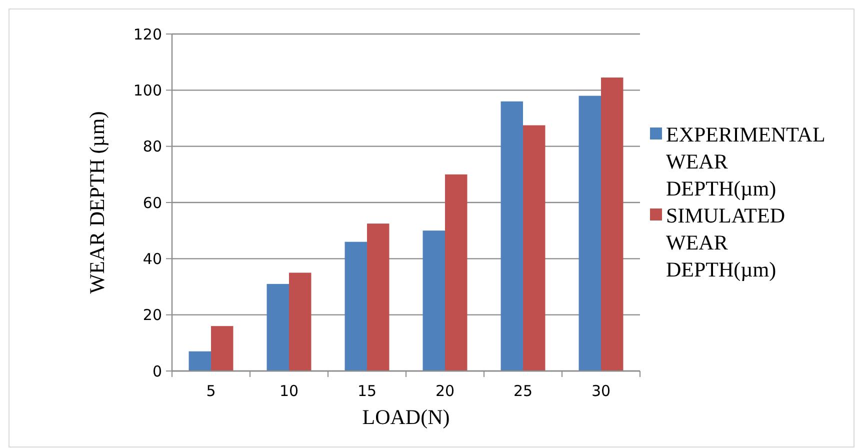  Describe the element at coordinates (725, 243) in the screenshot. I see `legend-label: SIMULATED WEAR DEPTH(µm)` at that location.